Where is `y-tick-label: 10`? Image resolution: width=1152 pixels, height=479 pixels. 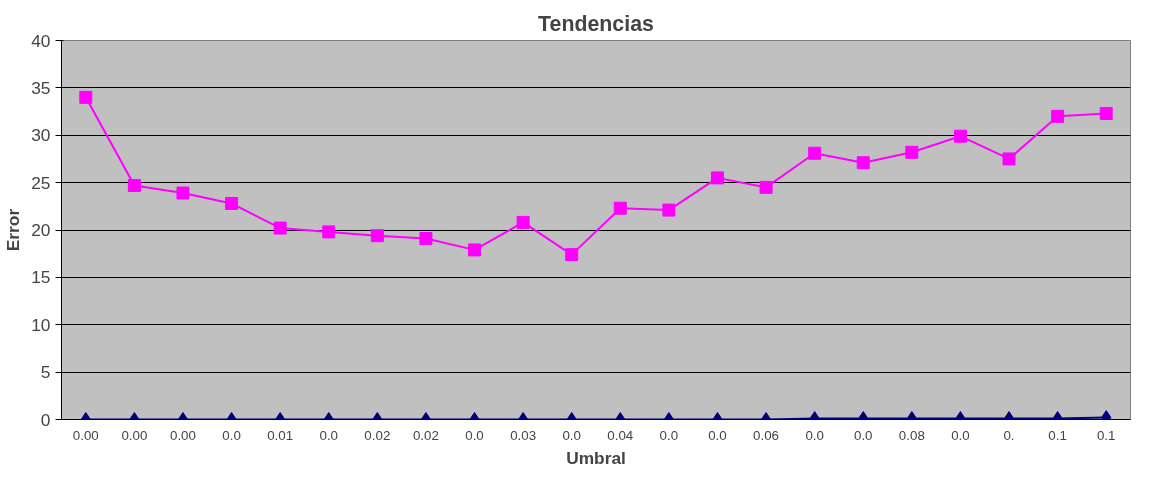
y-tick-label: 10 is located at coordinates (41, 324).